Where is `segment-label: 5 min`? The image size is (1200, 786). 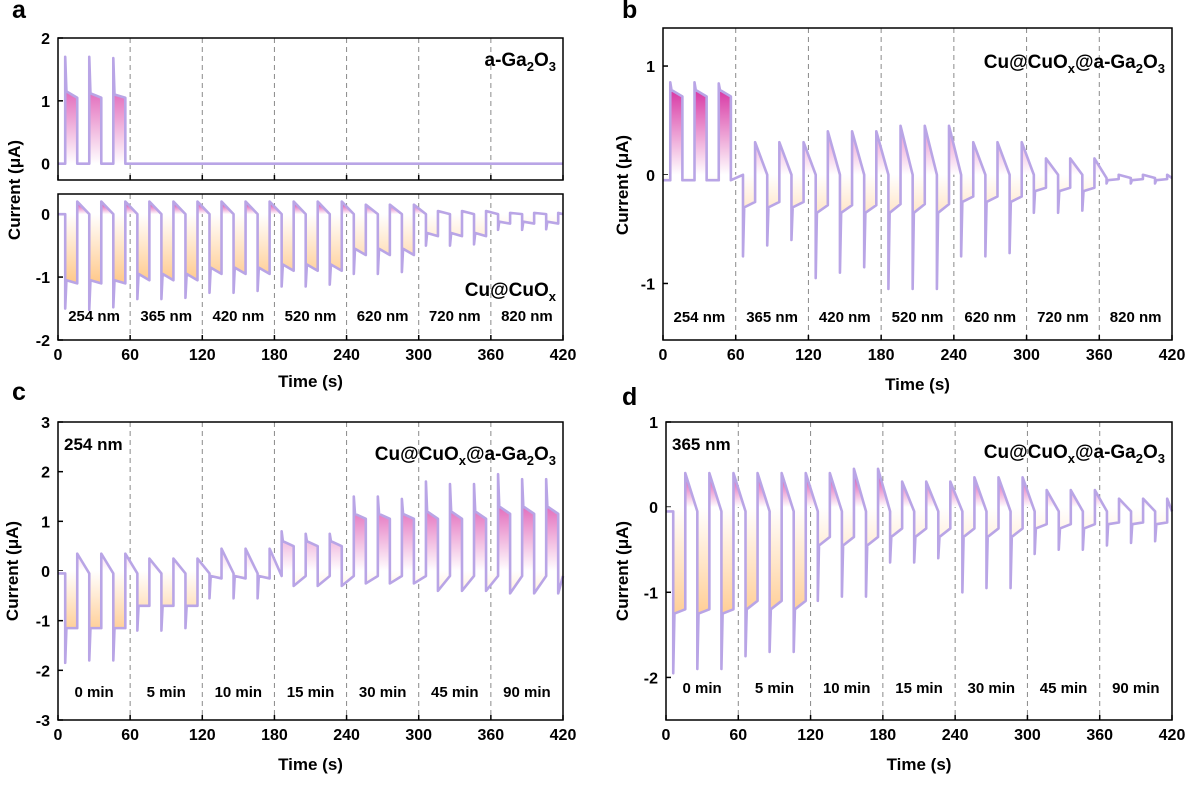
segment-label: 5 min is located at coordinates (166, 692).